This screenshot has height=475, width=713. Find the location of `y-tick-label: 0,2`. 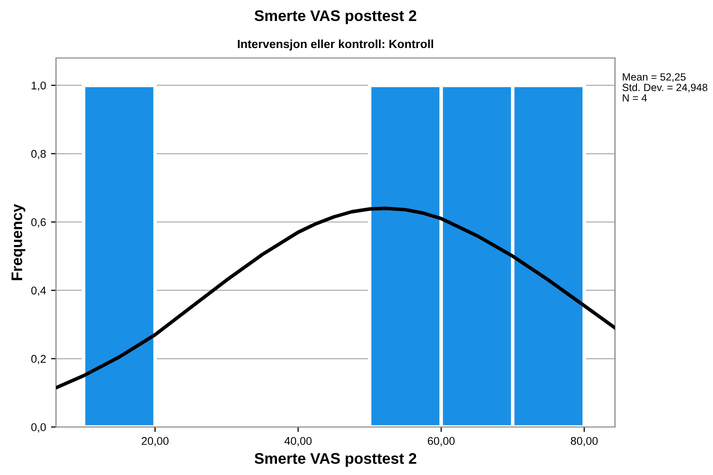

y-tick-label: 0,2 is located at coordinates (38, 359).